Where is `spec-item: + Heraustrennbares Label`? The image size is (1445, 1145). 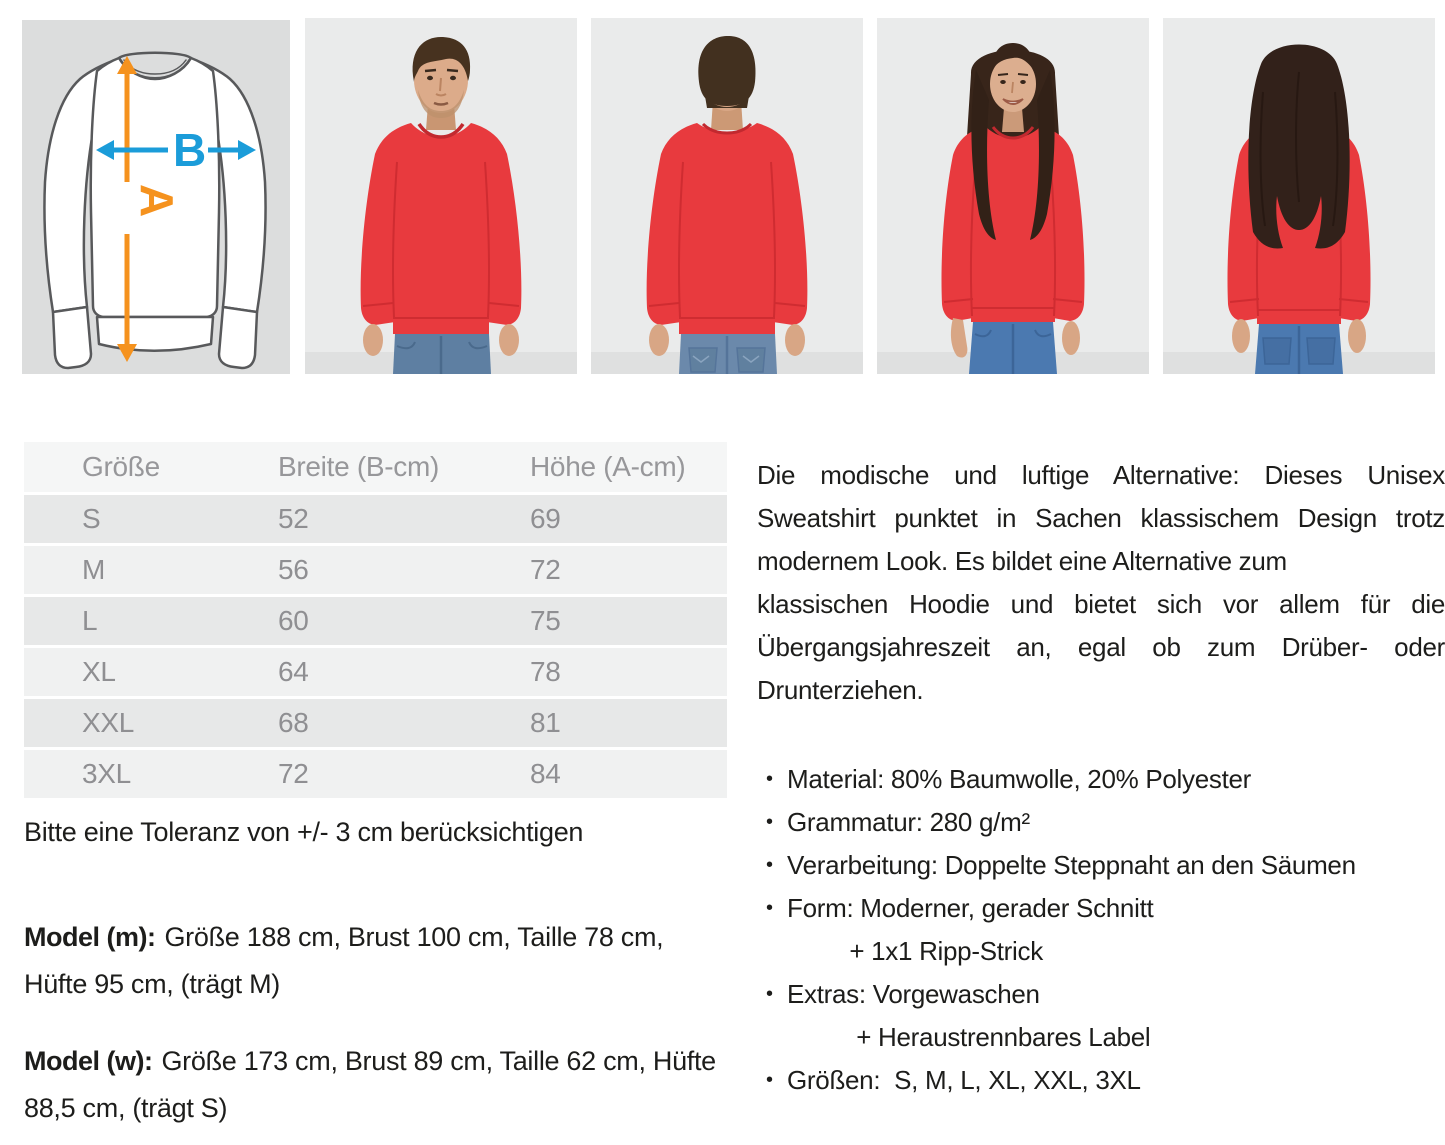 spec-item: + Heraustrennbares Label is located at coordinates (1101, 1037).